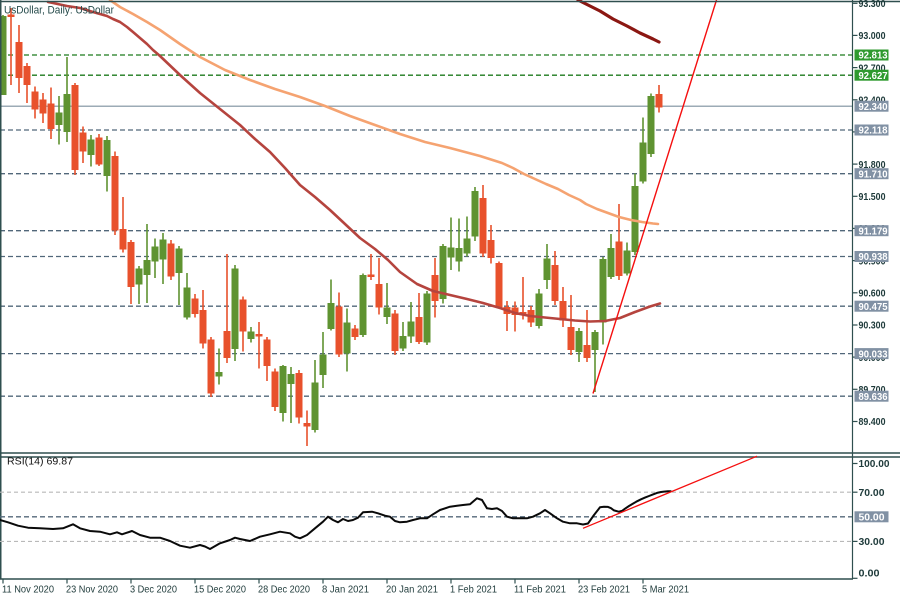 The height and width of the screenshot is (605, 900). What do you see at coordinates (872, 36) in the screenshot?
I see `svg-text: 93.000` at bounding box center [872, 36].